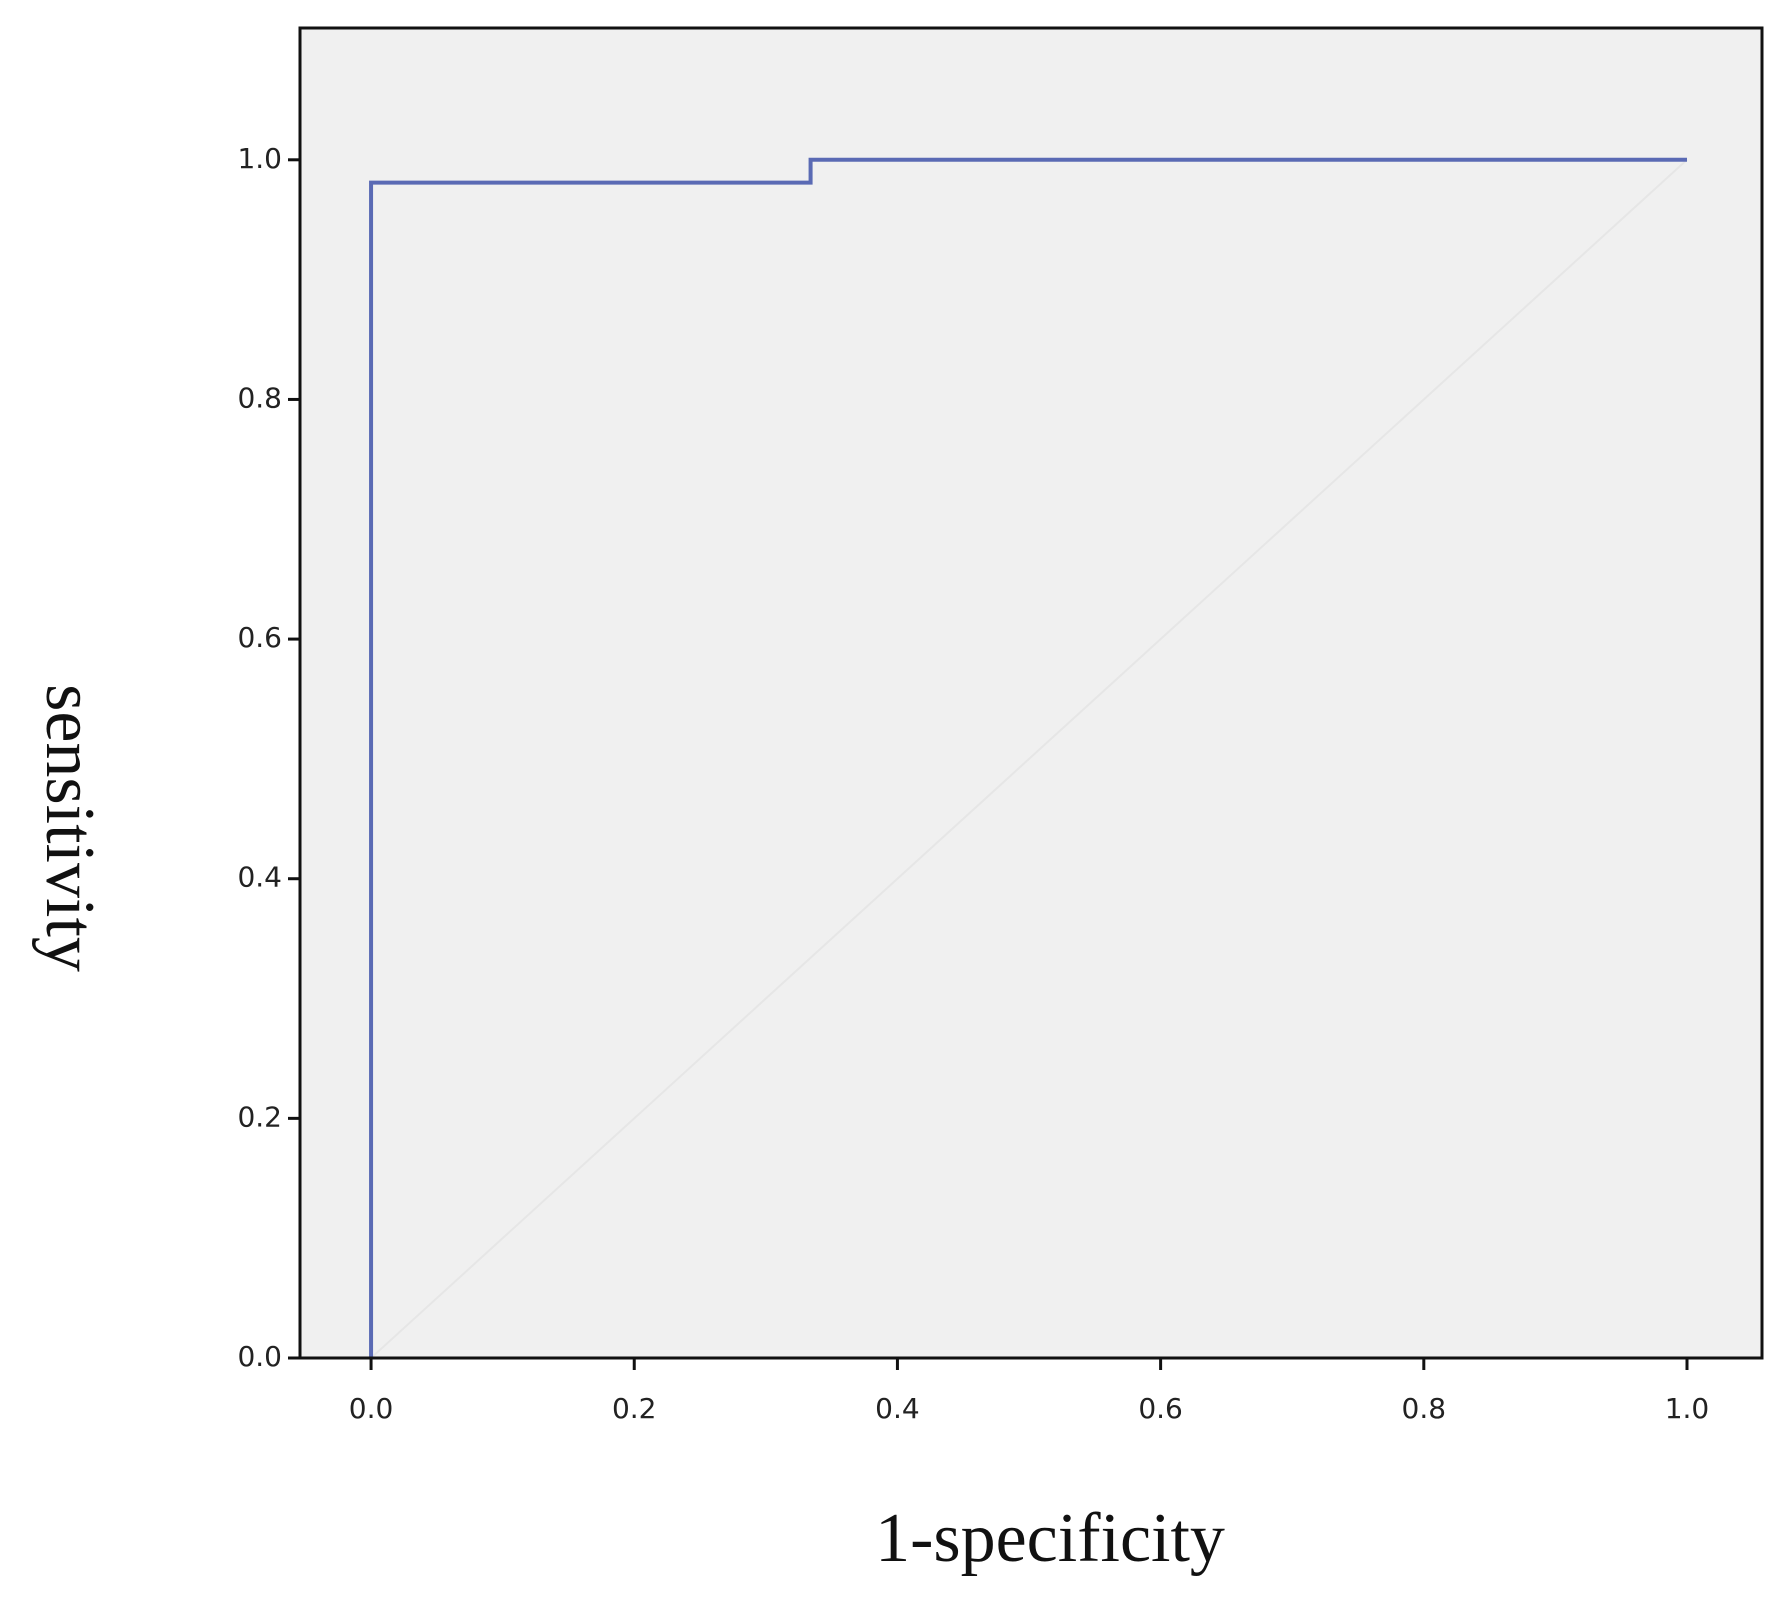 Image resolution: width=1787 pixels, height=1615 pixels. Describe the element at coordinates (1160, 1408) in the screenshot. I see `x-tick-label: 0.6` at that location.